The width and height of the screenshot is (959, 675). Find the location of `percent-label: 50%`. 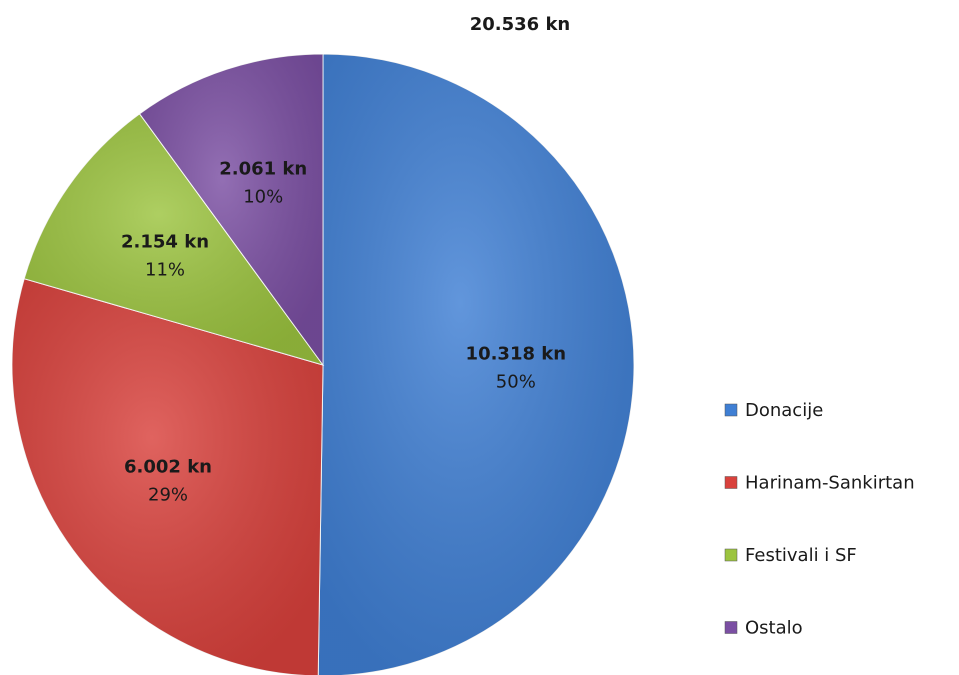

percent-label: 50% is located at coordinates (516, 381).